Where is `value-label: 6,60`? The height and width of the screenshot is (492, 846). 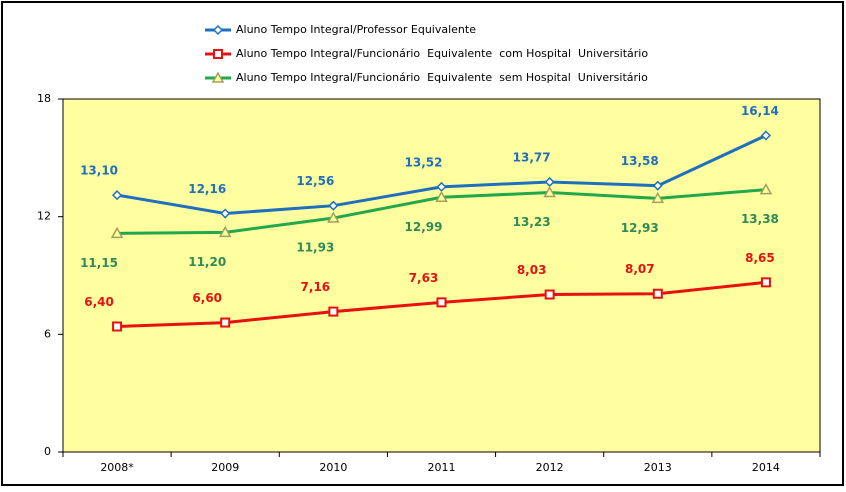 value-label: 6,60 is located at coordinates (207, 298).